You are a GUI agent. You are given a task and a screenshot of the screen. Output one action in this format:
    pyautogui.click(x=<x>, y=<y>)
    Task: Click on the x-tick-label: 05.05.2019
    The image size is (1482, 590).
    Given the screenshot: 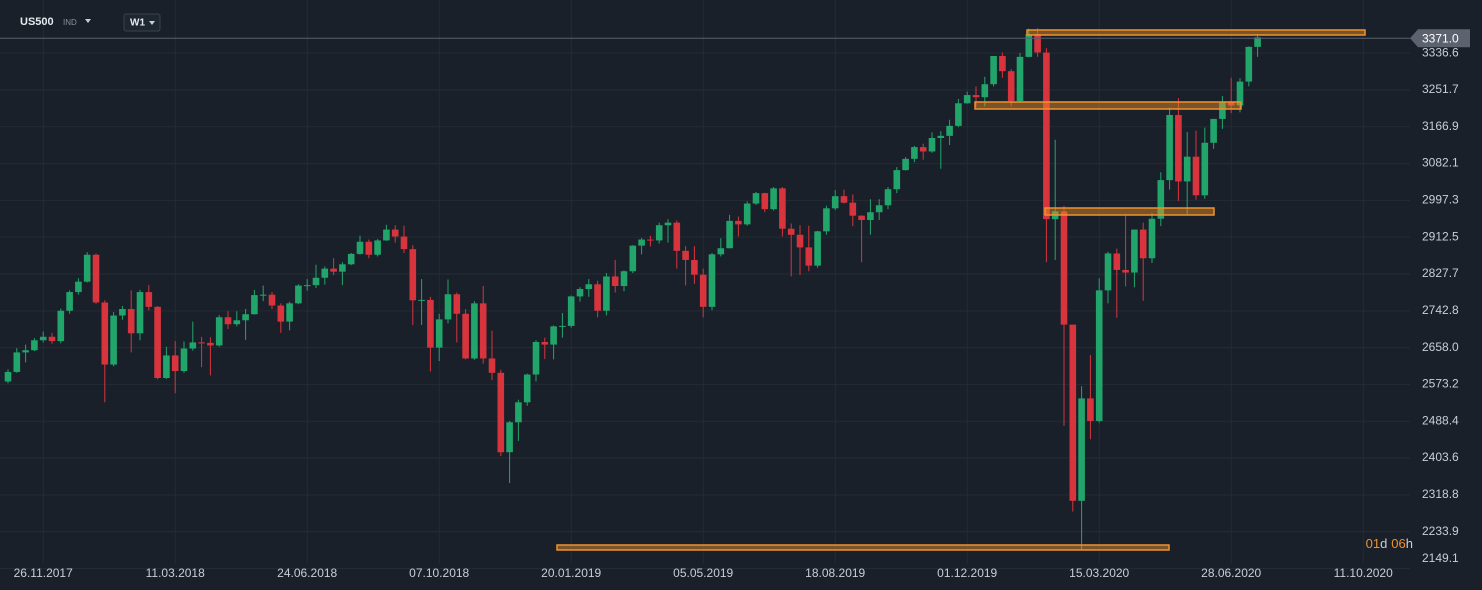 What is the action you would take?
    pyautogui.click(x=703, y=573)
    